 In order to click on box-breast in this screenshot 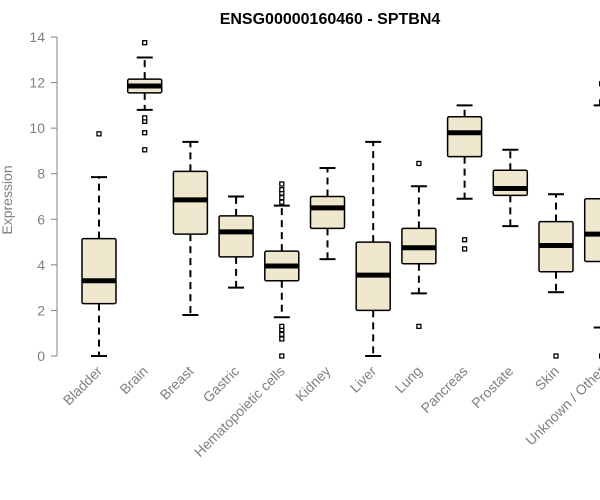, I will do `click(190, 228)`.